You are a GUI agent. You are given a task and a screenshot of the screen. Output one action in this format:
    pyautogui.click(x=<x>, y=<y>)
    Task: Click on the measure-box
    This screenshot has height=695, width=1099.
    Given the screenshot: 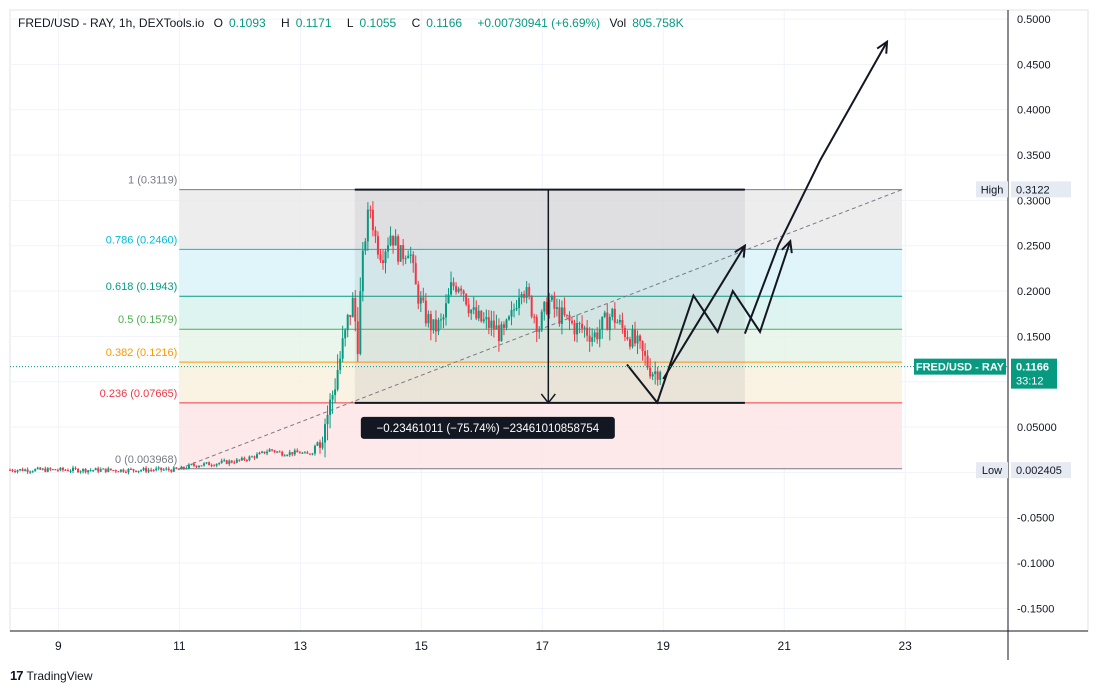 What is the action you would take?
    pyautogui.click(x=549, y=296)
    